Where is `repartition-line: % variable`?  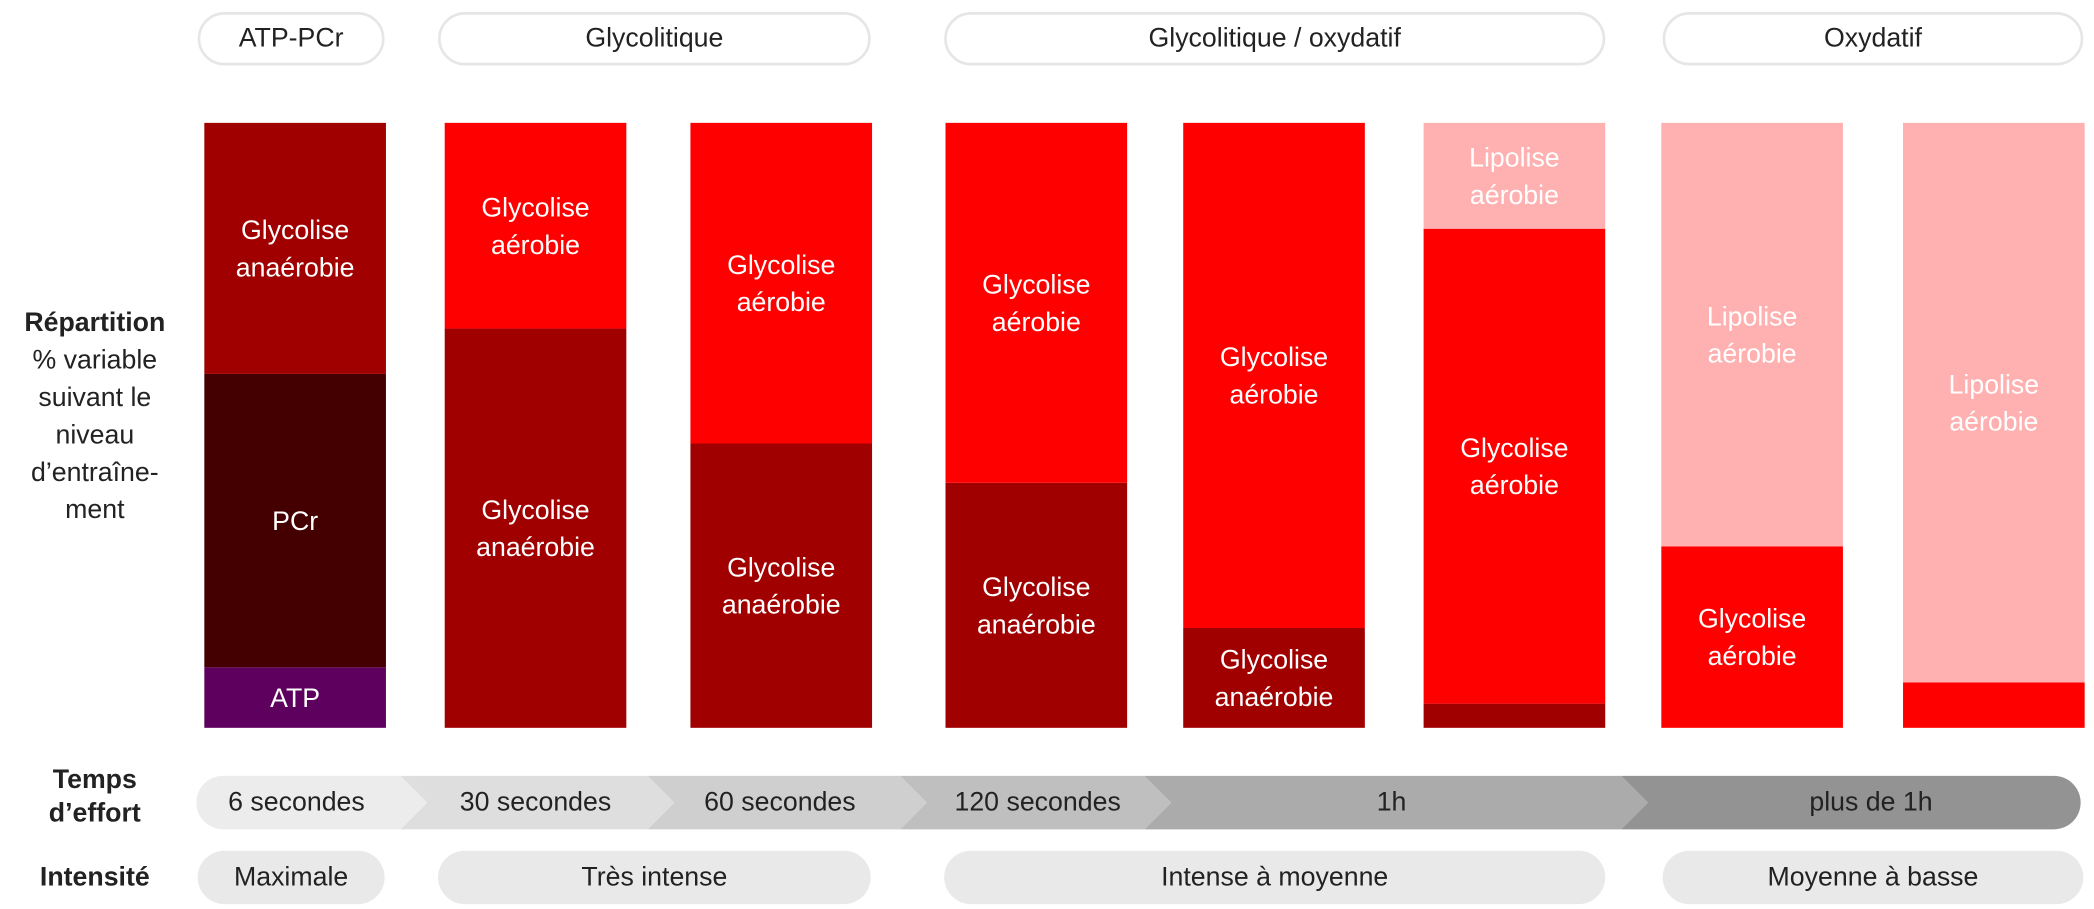 repartition-line: % variable is located at coordinates (95, 360).